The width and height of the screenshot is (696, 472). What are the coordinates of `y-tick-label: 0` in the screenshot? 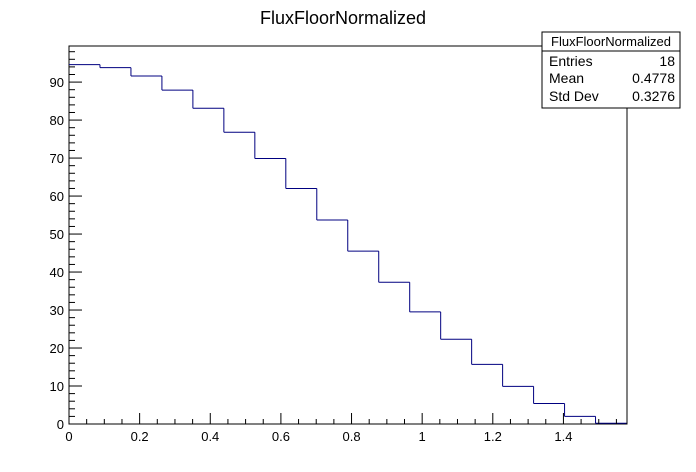 It's located at (60, 424).